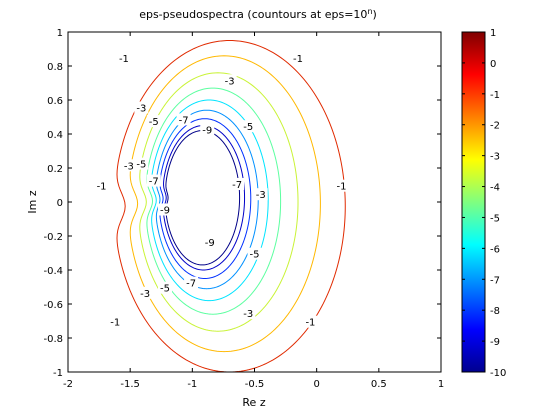  I want to click on x-axis-label: Re z, so click(253, 402).